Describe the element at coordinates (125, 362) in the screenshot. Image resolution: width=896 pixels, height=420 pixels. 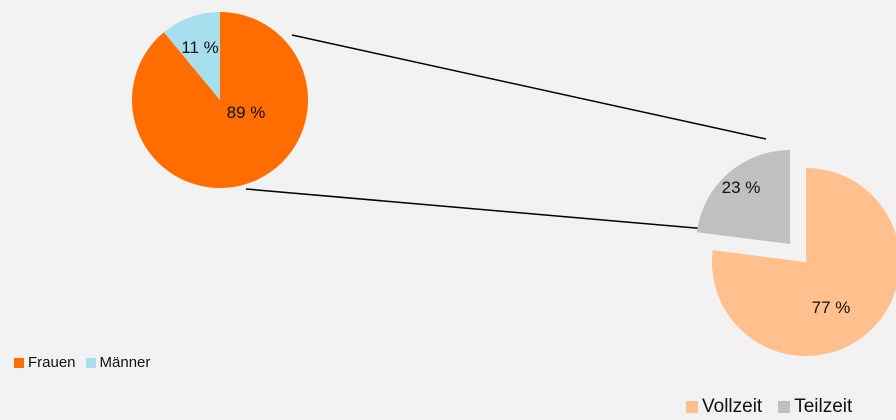
I see `legend-label-maenner: Männer` at that location.